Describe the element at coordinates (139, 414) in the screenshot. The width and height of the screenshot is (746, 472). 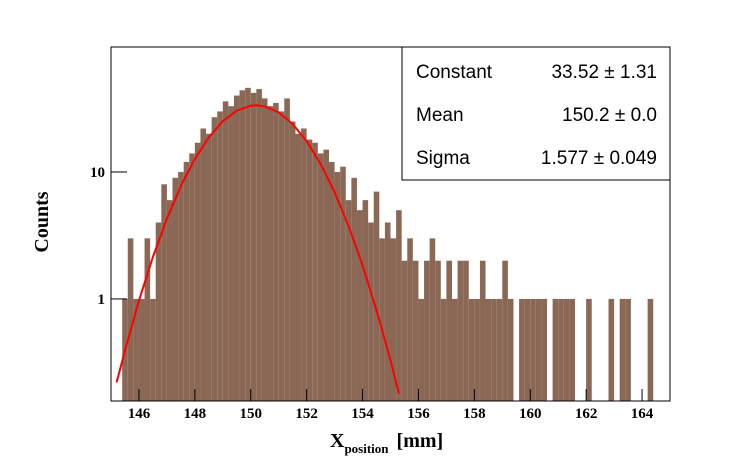
I see `x-tick-label: 146` at that location.